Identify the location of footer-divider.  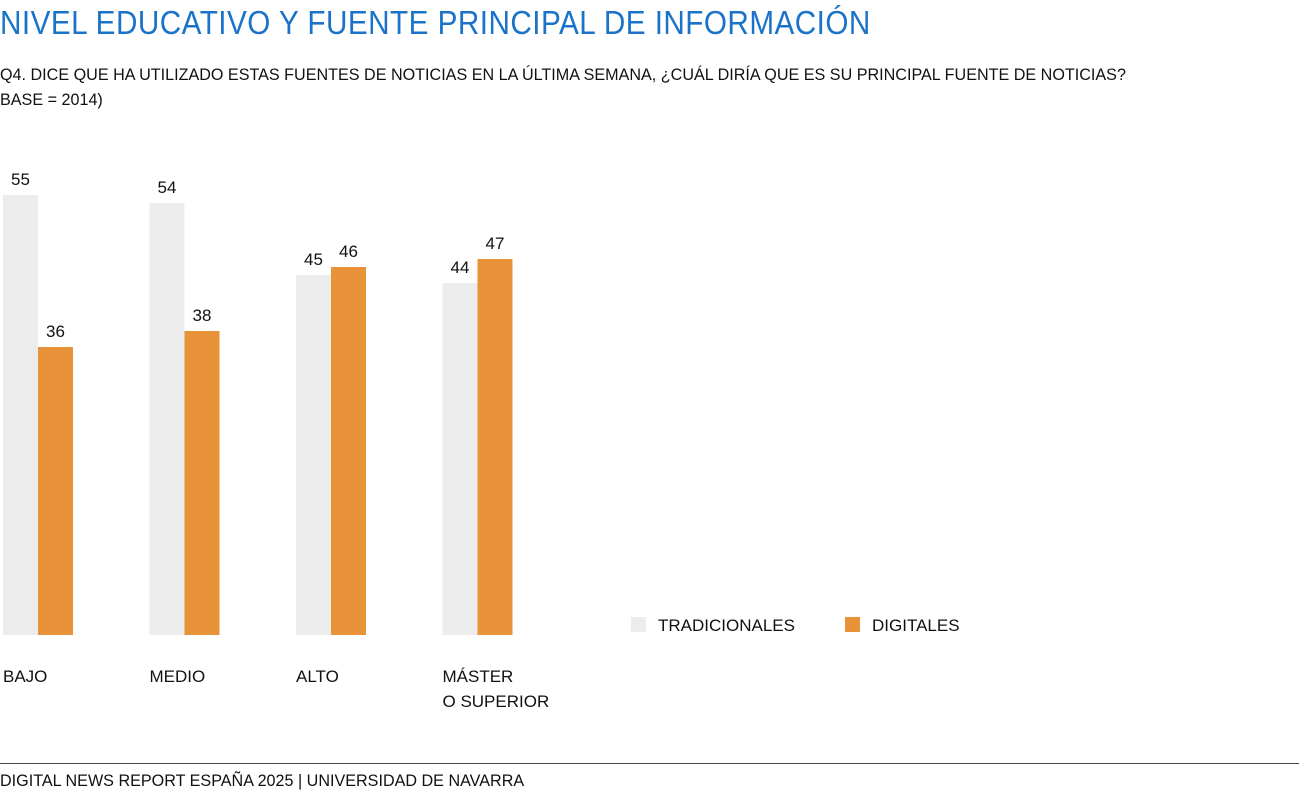
(649, 763).